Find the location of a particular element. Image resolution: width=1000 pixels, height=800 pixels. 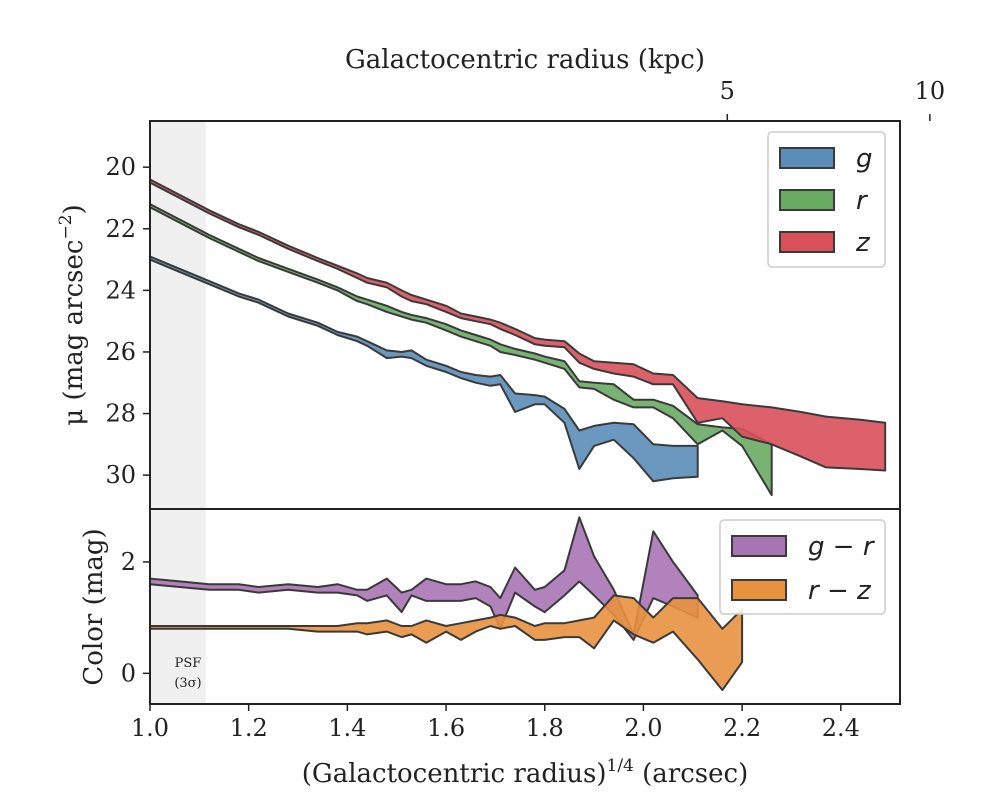

y-tick-label: 30 is located at coordinates (120, 475).